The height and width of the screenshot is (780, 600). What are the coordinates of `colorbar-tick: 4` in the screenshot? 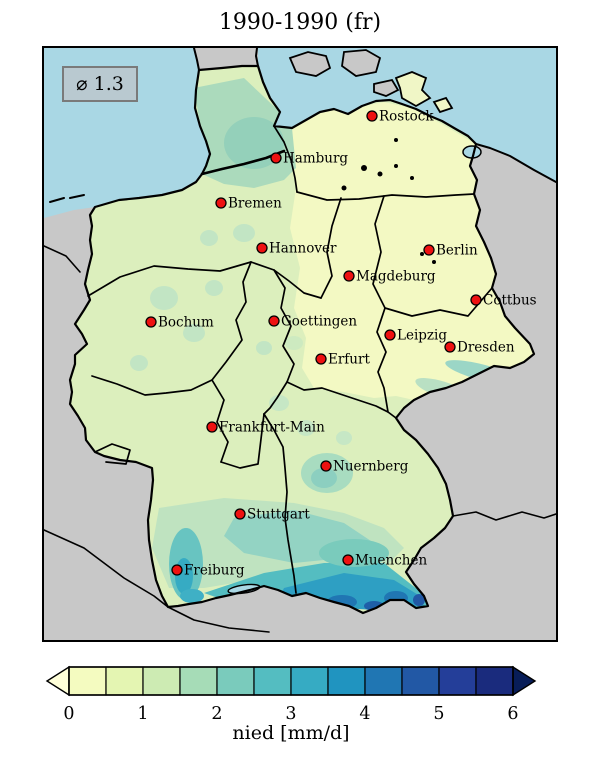 It's located at (364, 714).